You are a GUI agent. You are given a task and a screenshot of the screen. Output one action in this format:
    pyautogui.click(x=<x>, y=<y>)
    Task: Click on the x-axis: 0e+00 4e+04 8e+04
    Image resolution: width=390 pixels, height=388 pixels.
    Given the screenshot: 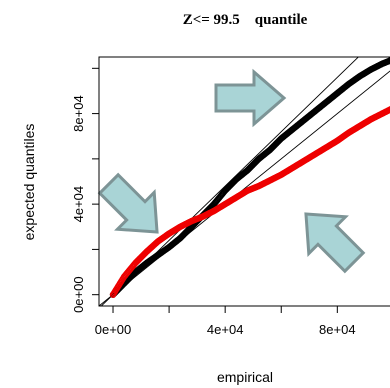 What is the action you would take?
    pyautogui.click(x=242, y=321)
    